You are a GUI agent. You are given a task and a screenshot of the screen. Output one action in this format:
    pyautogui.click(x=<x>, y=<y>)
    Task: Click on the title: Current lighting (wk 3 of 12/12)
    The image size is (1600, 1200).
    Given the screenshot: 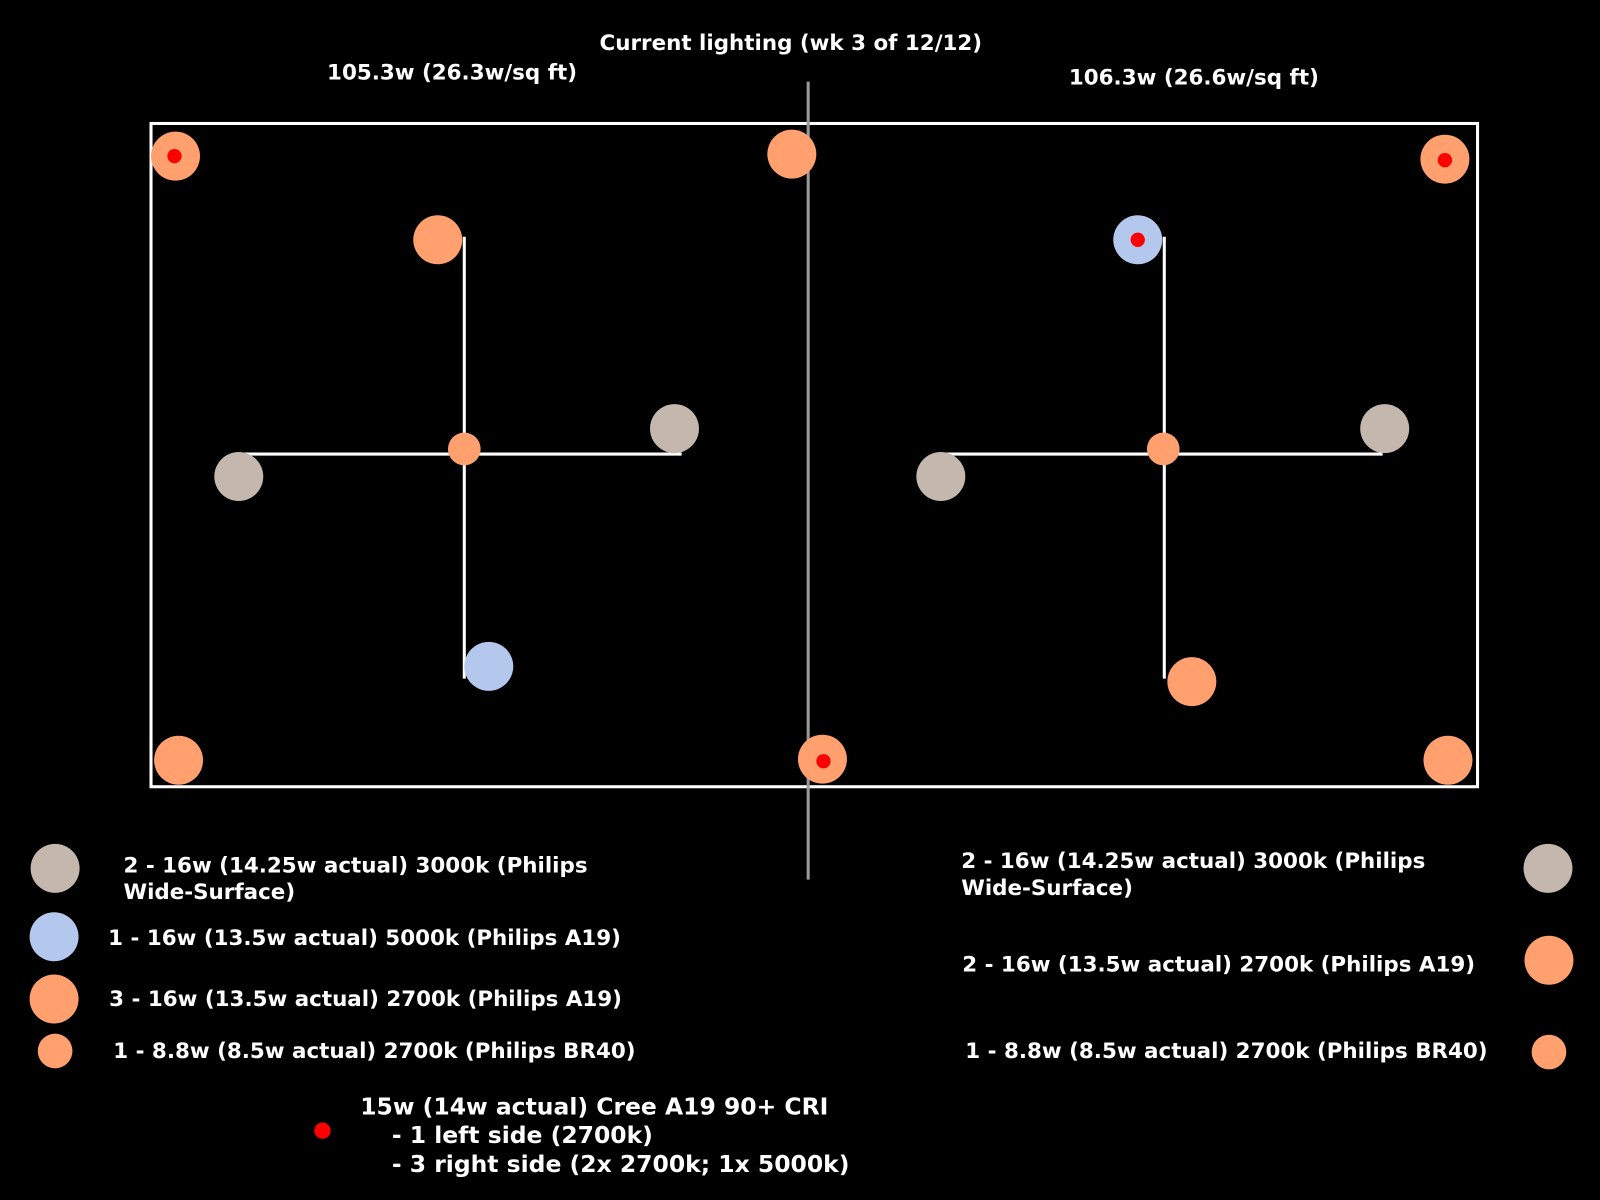 What is the action you would take?
    pyautogui.click(x=791, y=43)
    